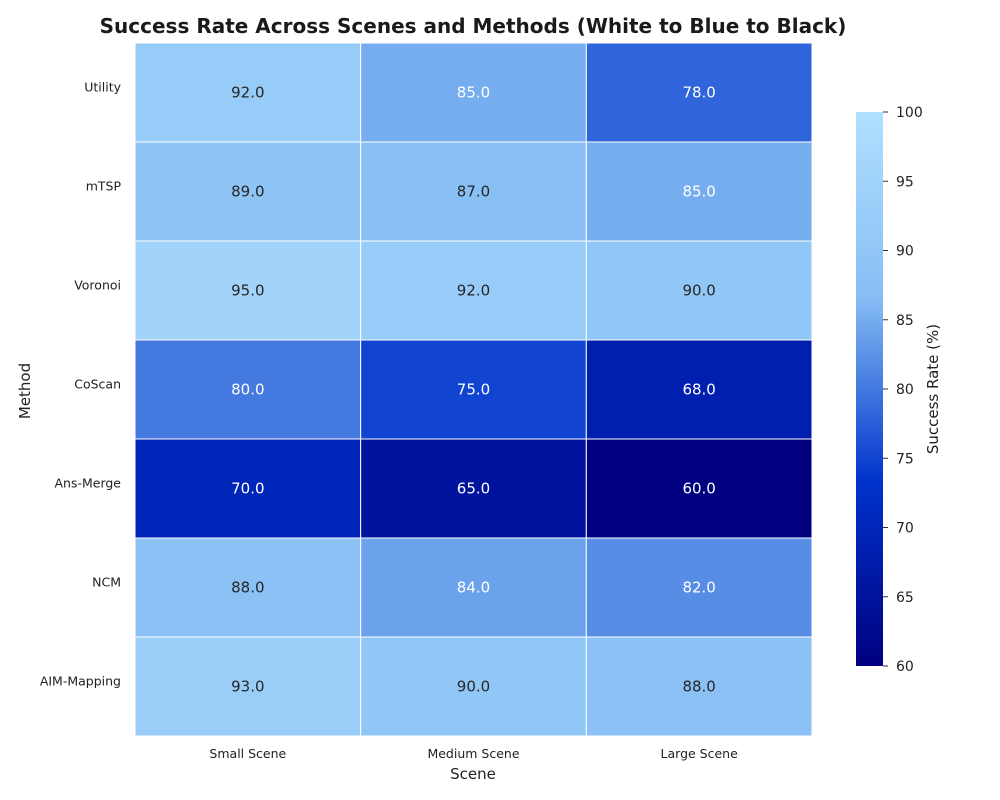  Describe the element at coordinates (909, 113) in the screenshot. I see `colorbar-tick-label: 100` at that location.